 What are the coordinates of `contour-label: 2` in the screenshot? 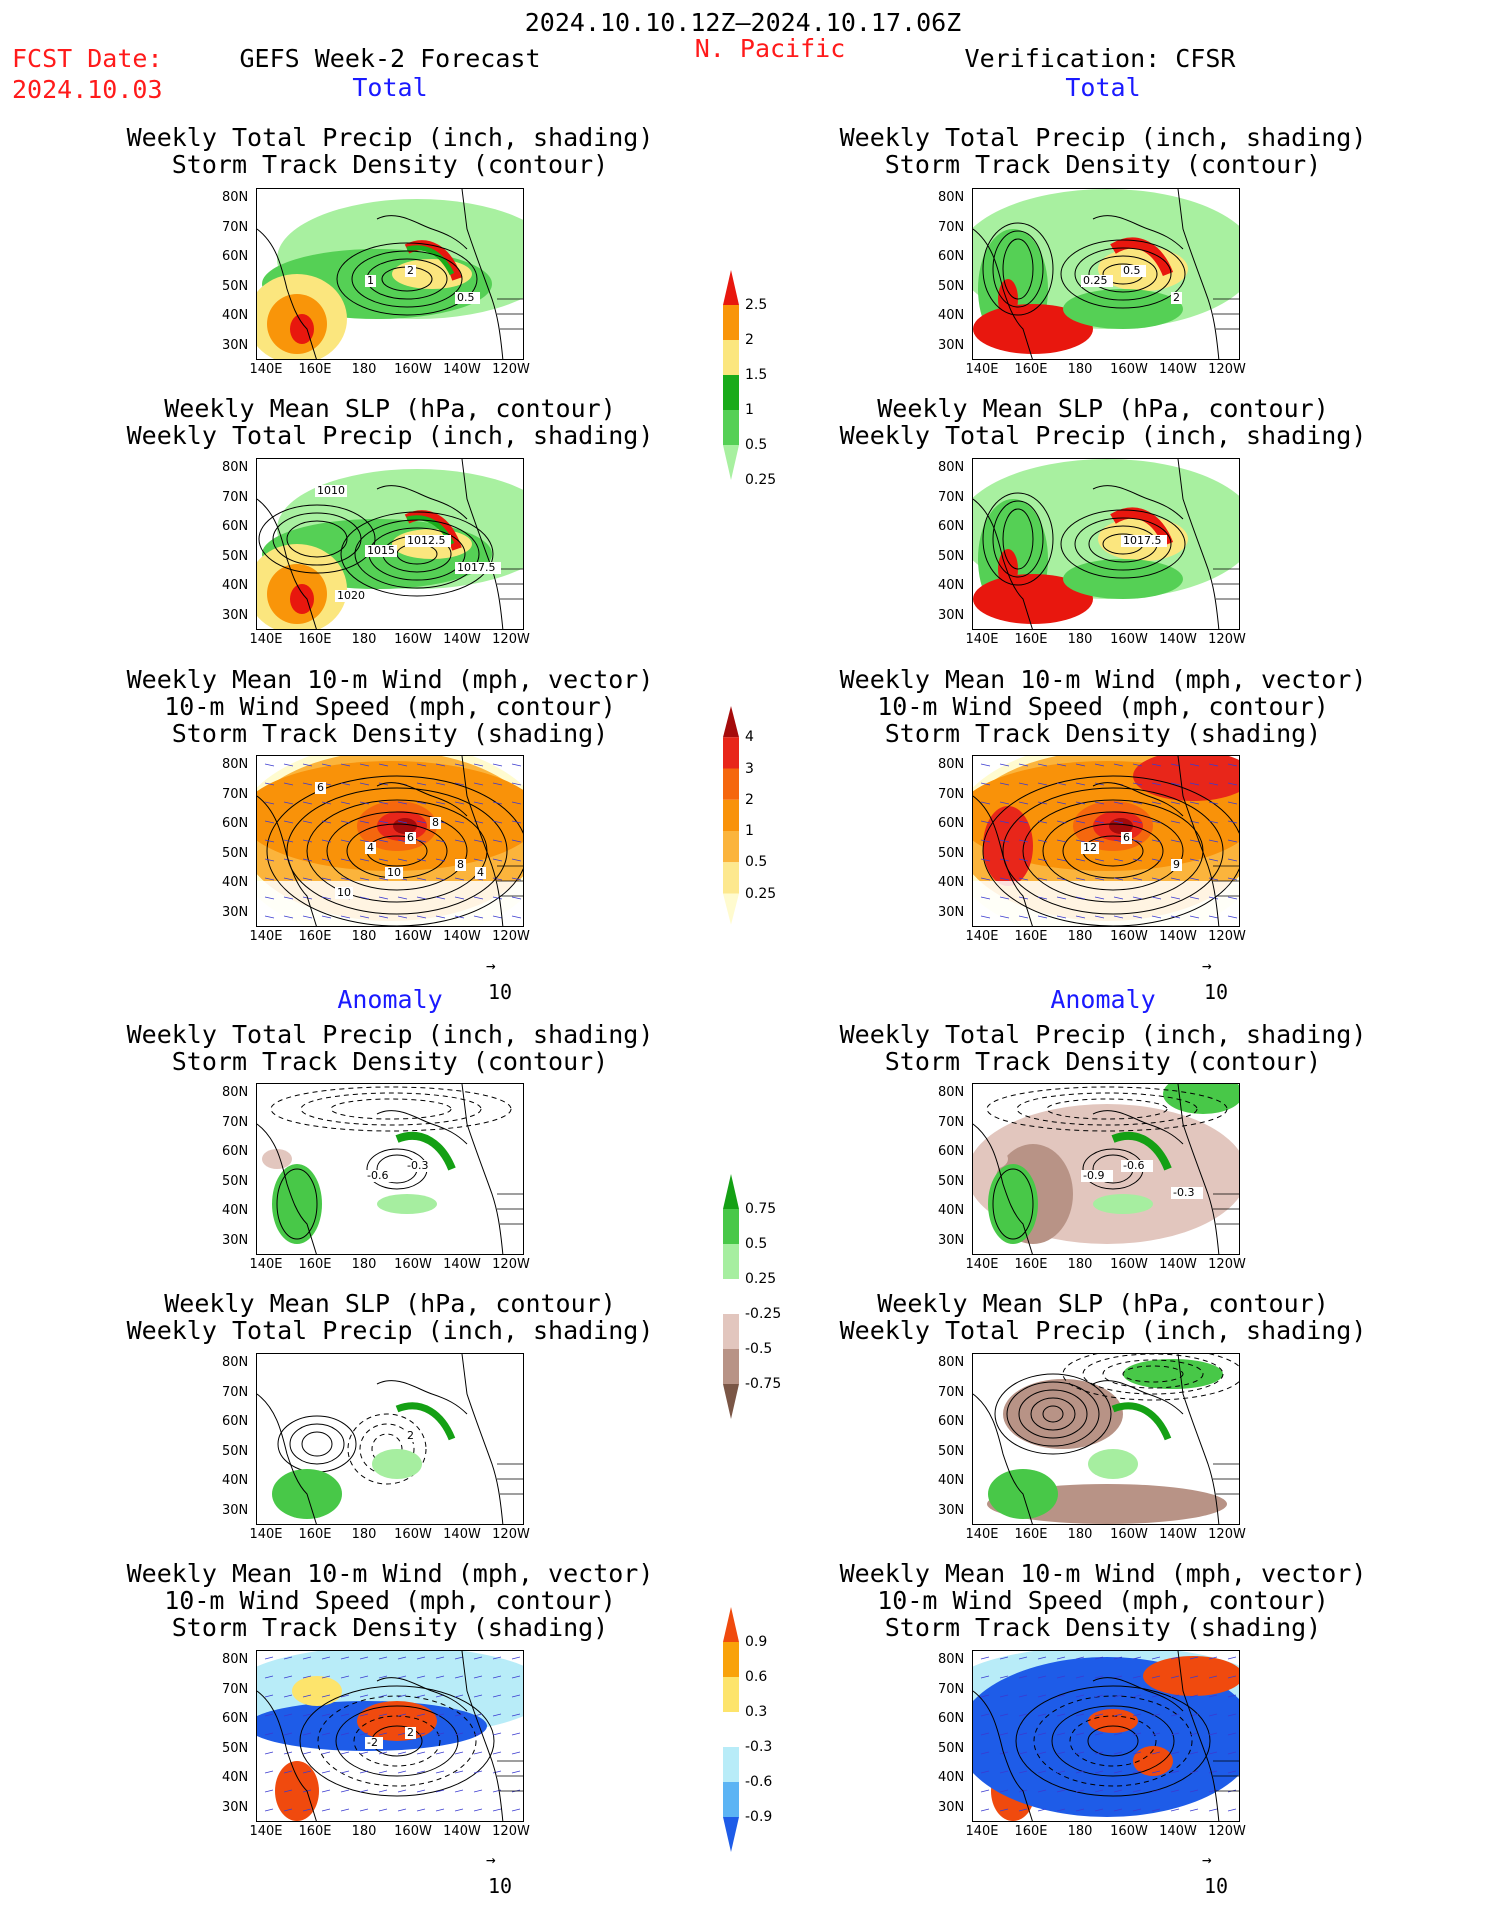 It's located at (410, 270).